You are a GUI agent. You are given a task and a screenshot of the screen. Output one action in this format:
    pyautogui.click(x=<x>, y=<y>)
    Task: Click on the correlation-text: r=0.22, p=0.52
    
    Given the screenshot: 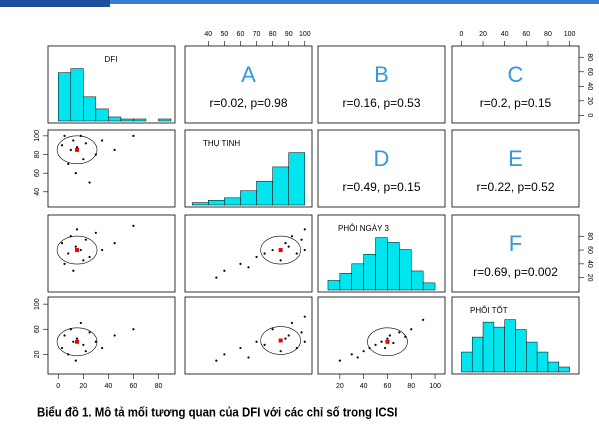 What is the action you would take?
    pyautogui.click(x=515, y=187)
    